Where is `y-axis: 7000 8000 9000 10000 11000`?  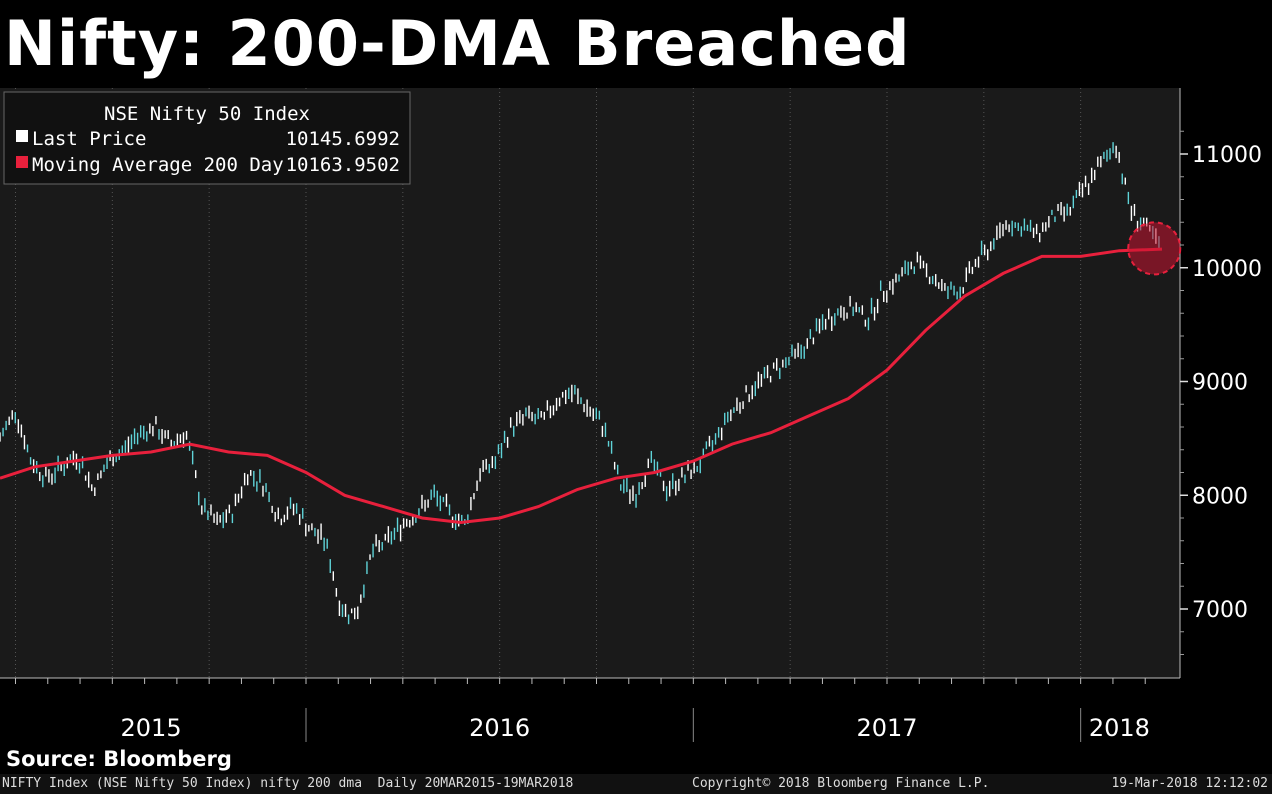
y-axis: 7000 8000 9000 10000 11000 is located at coordinates (1221, 392).